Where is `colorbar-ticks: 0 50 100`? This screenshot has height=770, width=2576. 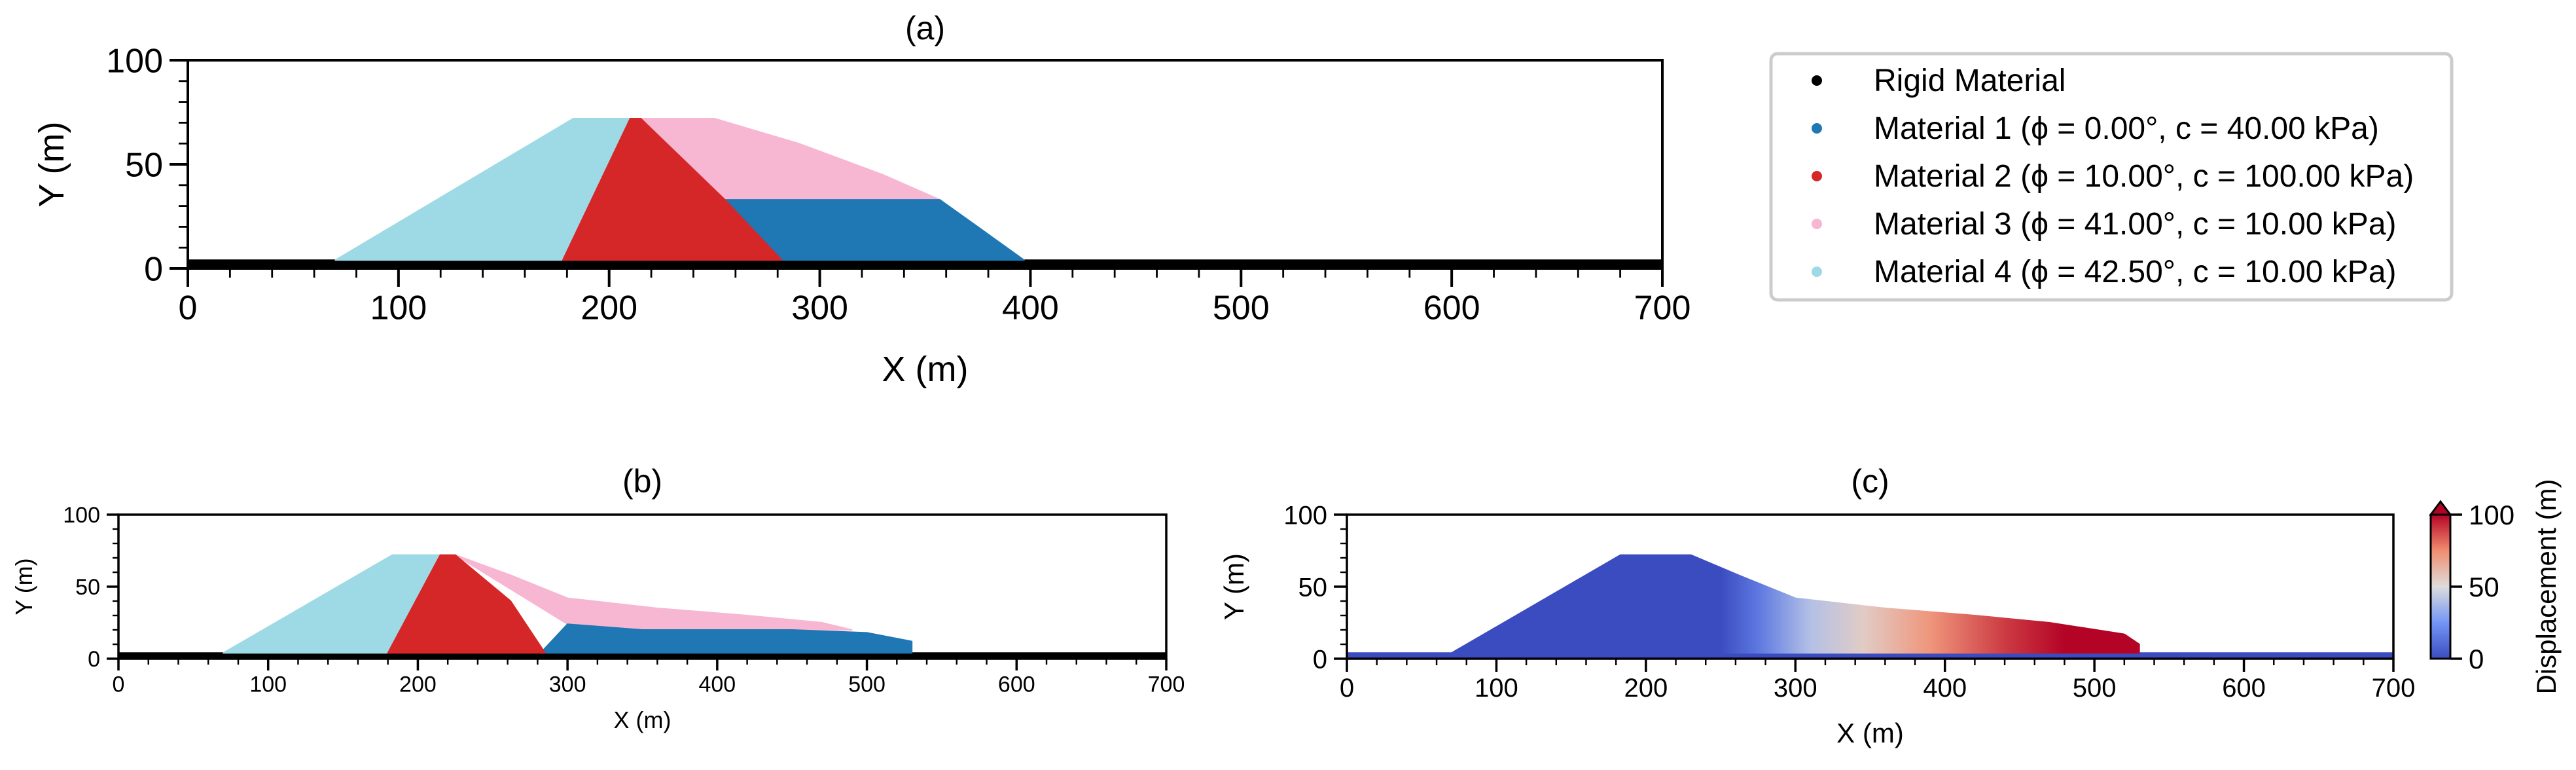 colorbar-ticks: 0 50 100 is located at coordinates (2482, 587).